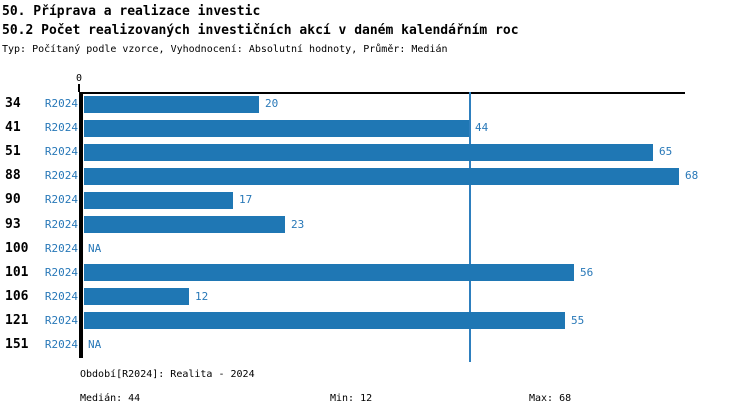 This screenshot has height=416, width=750. Describe the element at coordinates (81, 225) in the screenshot. I see `y-axis-line` at that location.